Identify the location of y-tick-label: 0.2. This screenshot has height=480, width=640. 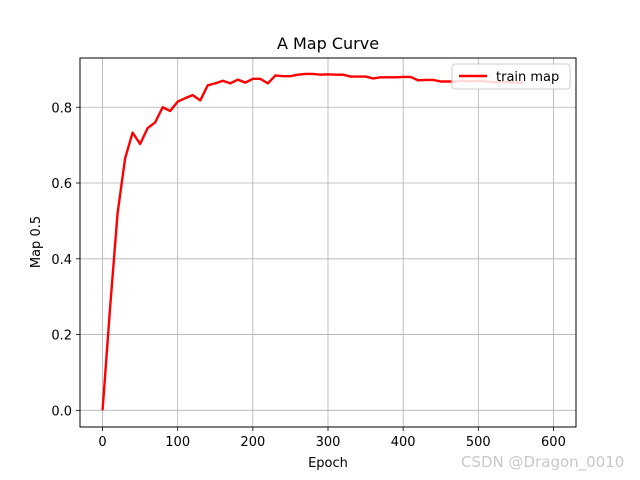
(61, 336).